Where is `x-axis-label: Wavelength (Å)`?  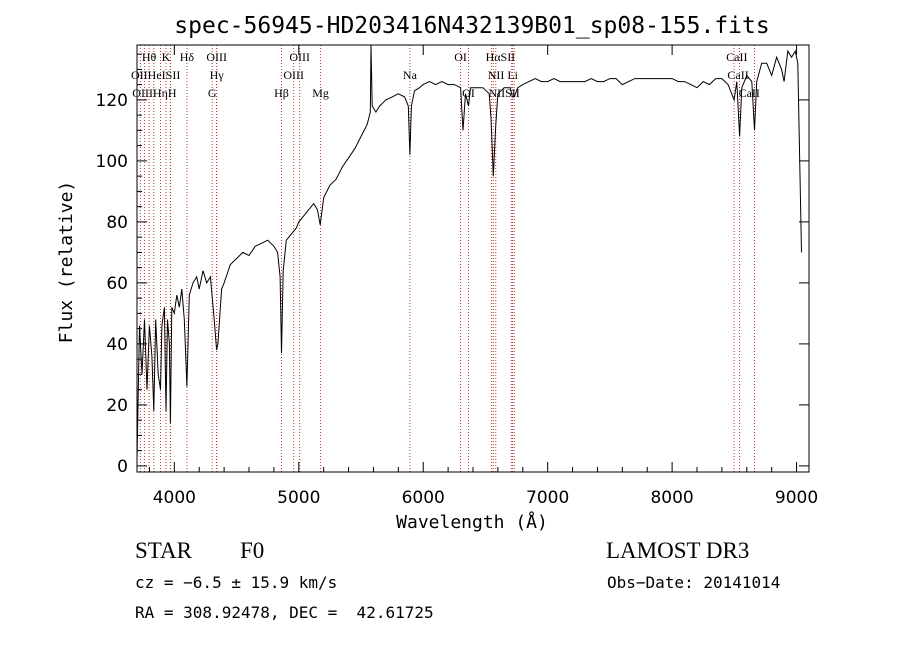
x-axis-label: Wavelength (Å) is located at coordinates (472, 522).